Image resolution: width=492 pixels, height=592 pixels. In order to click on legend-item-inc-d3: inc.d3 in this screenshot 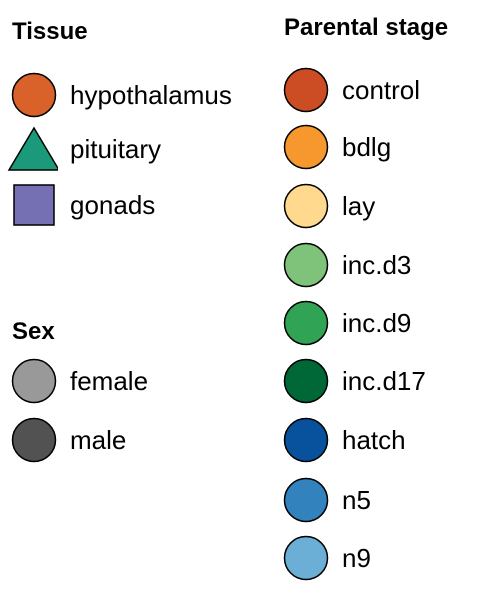, I will do `click(346, 265)`.